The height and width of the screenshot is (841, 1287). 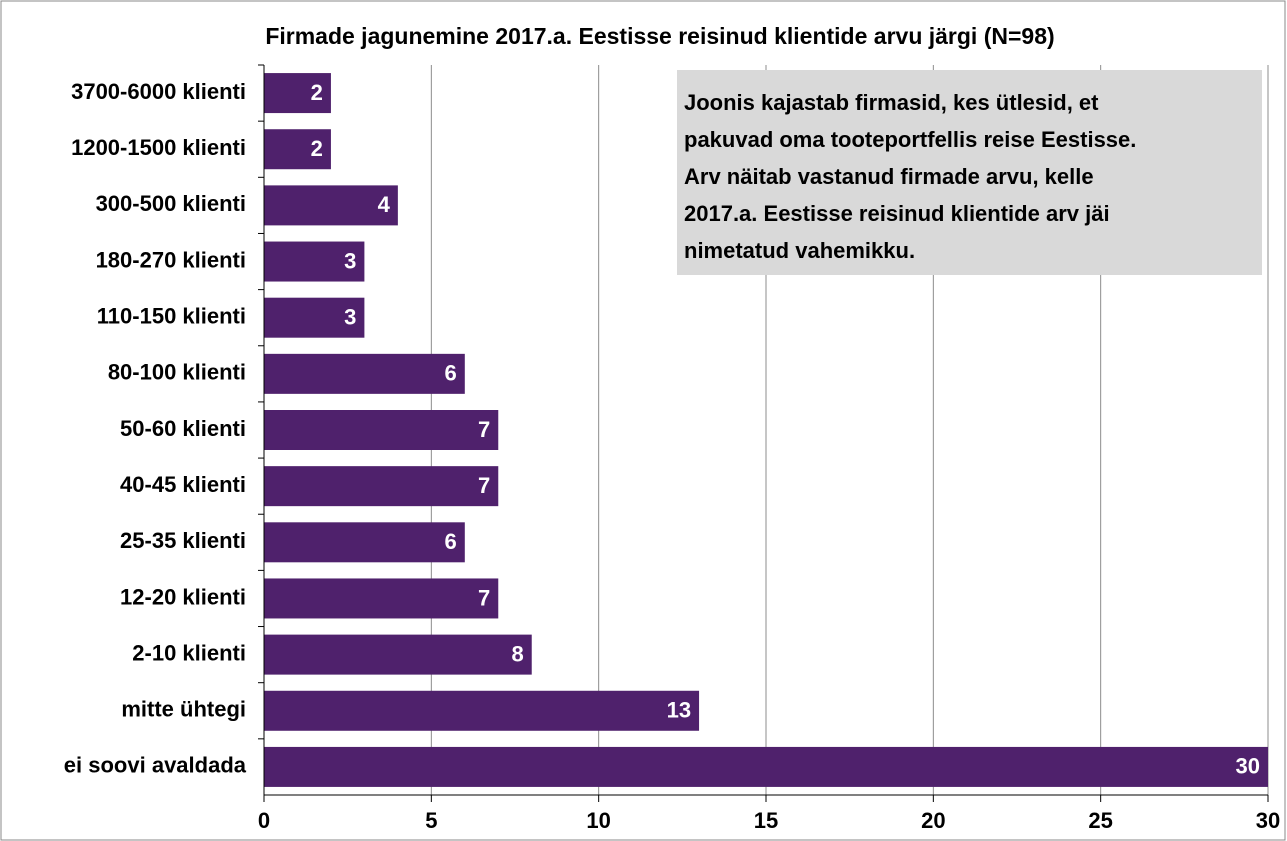 What do you see at coordinates (517, 653) in the screenshot?
I see `data-label: 8` at bounding box center [517, 653].